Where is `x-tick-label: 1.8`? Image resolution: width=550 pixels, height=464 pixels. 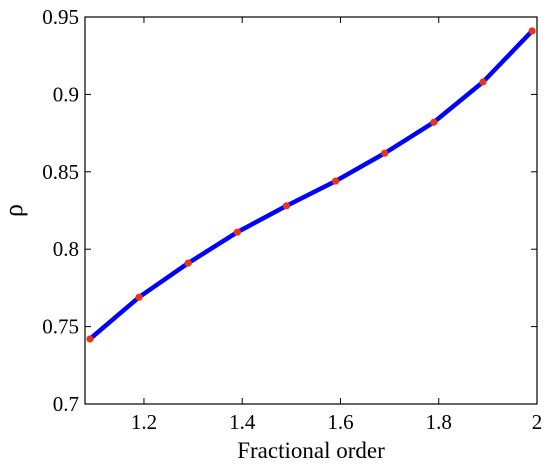 x-tick-label: 1.8 is located at coordinates (439, 422).